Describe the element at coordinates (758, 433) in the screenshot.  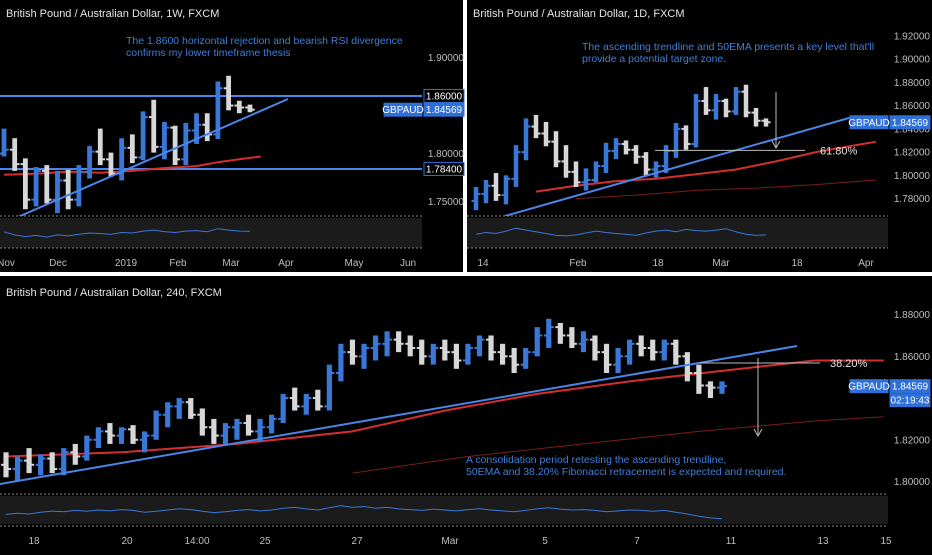
I see `h4-target-arrow-head` at that location.